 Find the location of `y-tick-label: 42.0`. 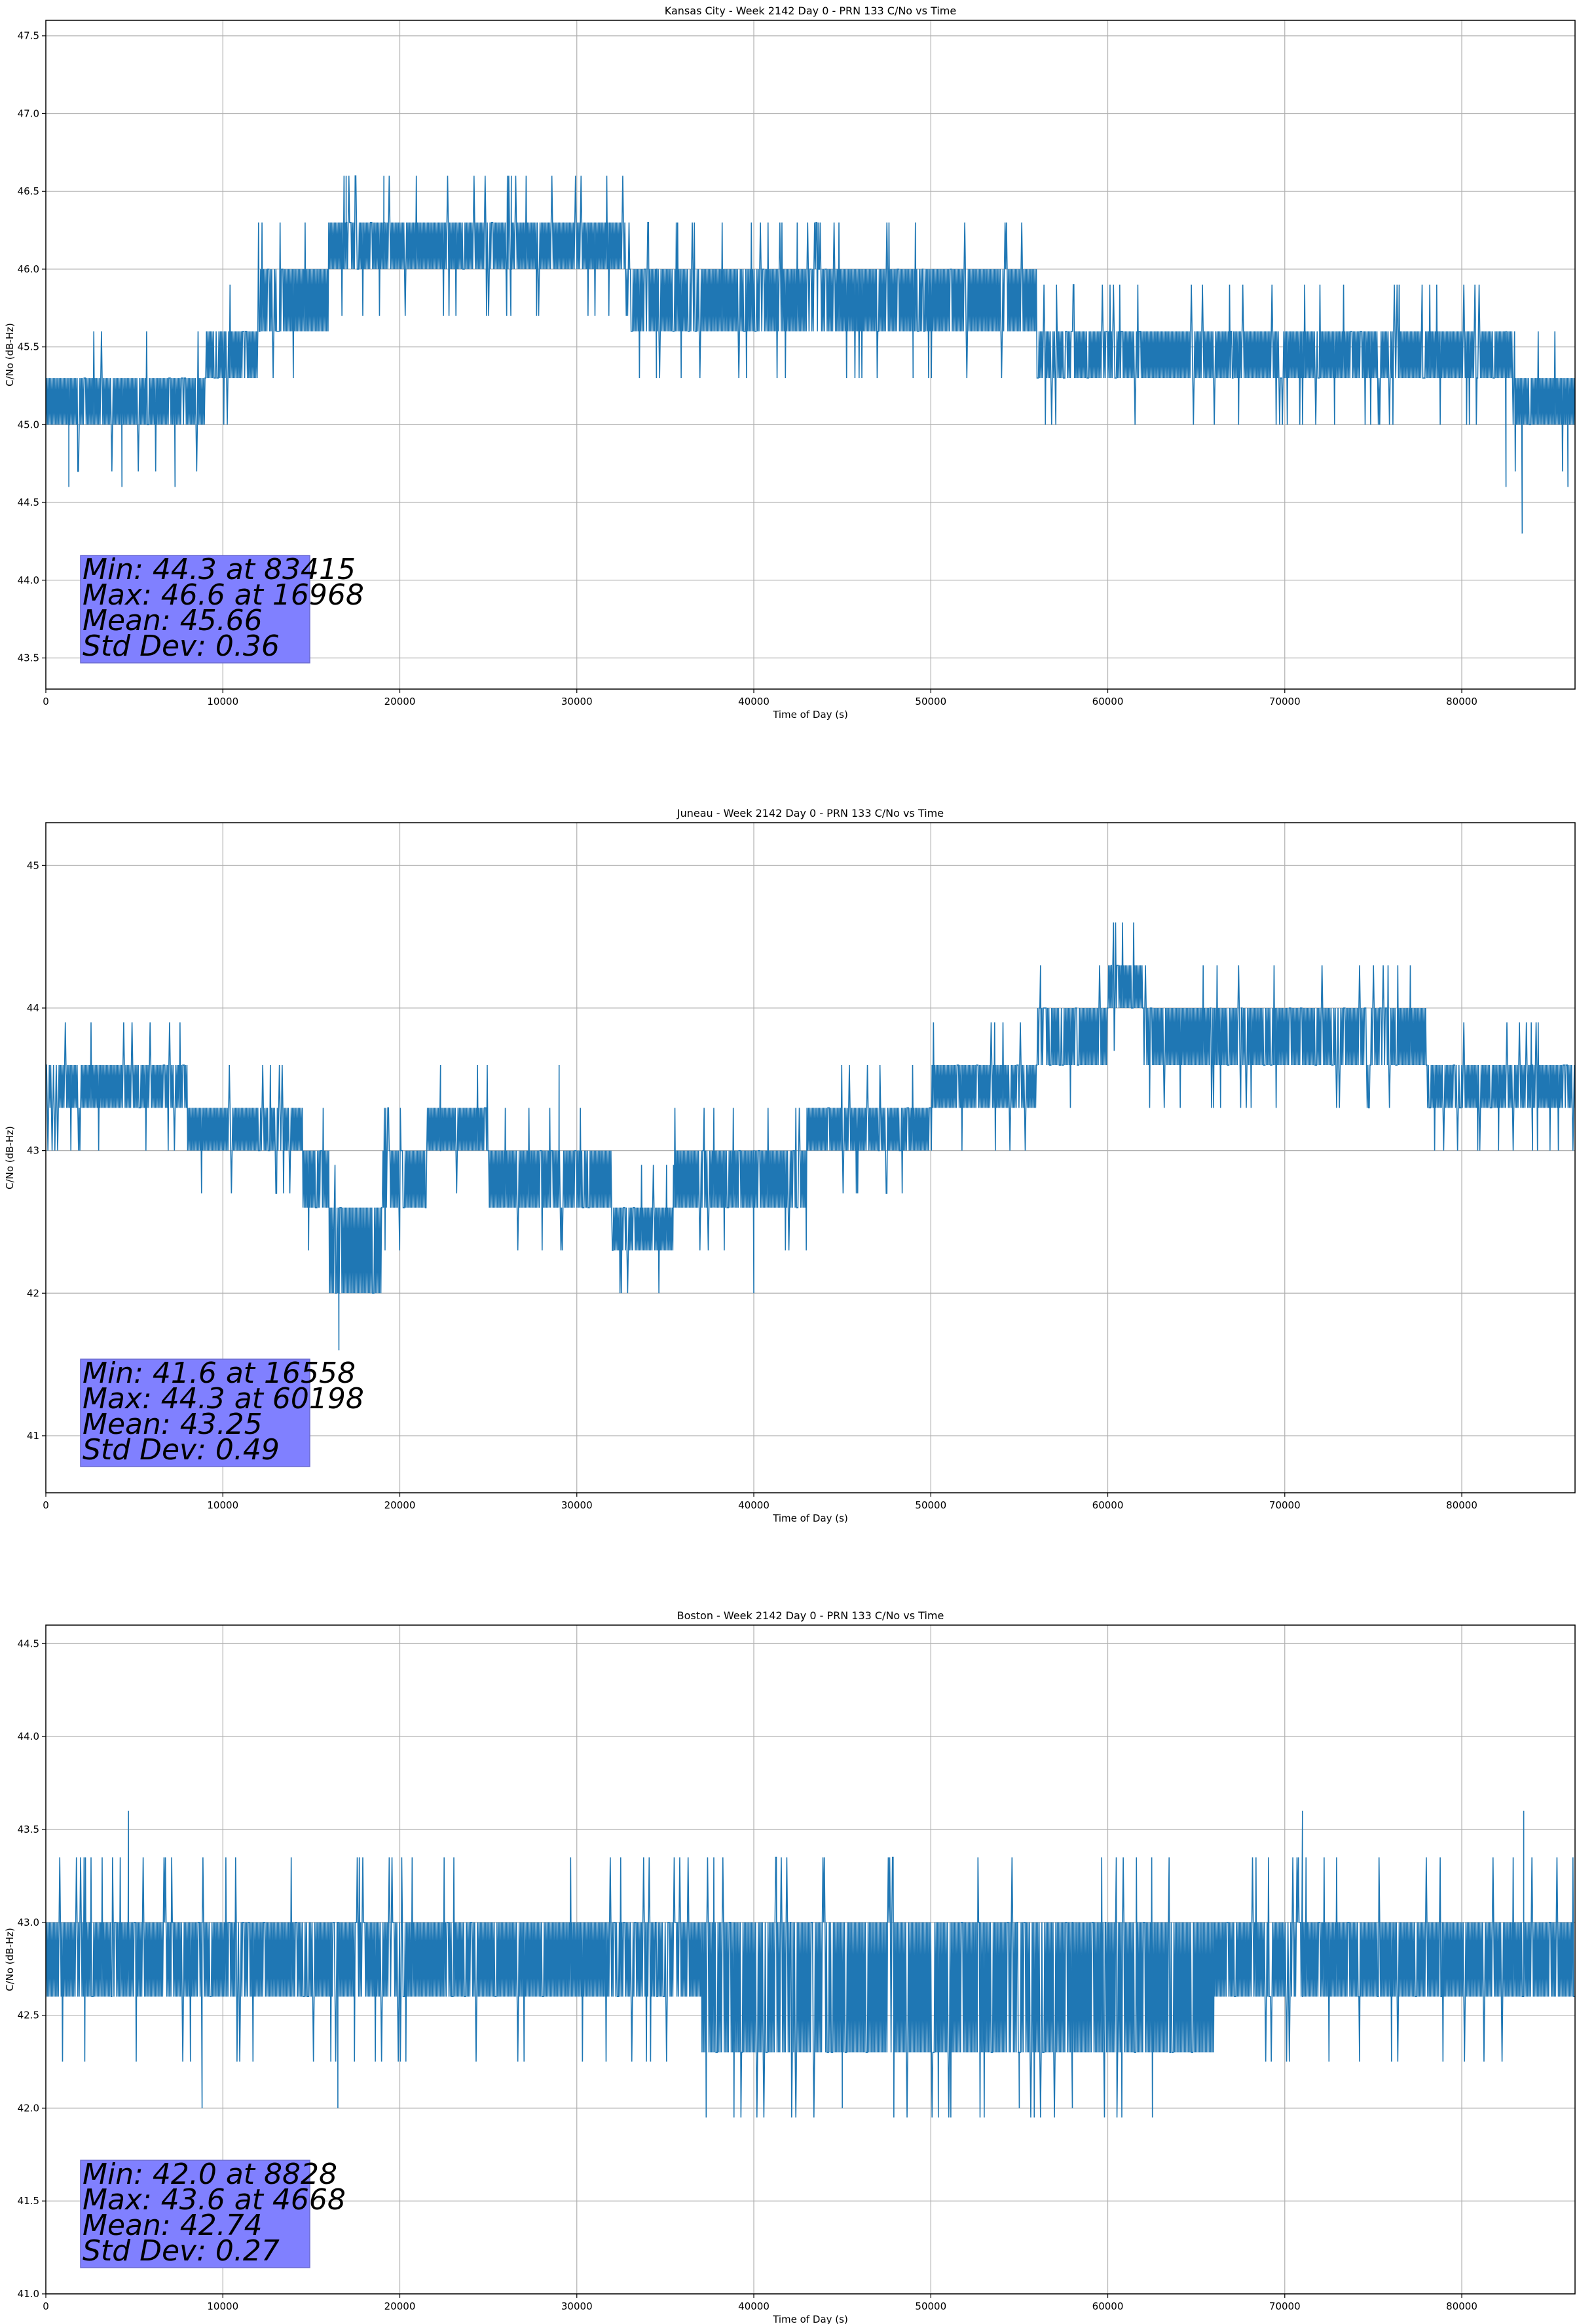

y-tick-label: 42.0 is located at coordinates (28, 2108).